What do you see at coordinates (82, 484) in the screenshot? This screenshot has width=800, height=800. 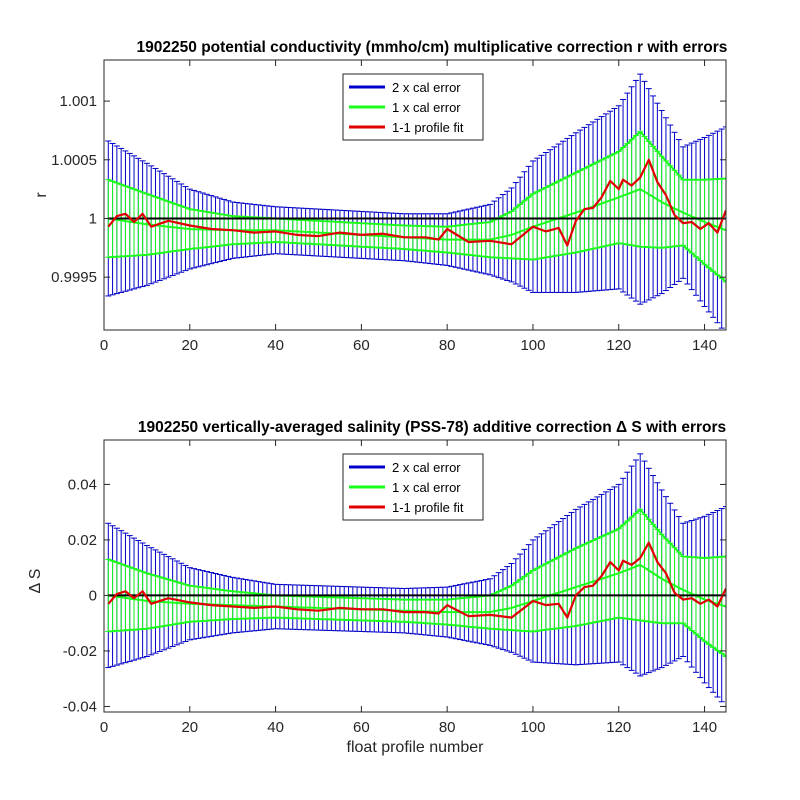 I see `sal-y-tick-label: 0.04` at bounding box center [82, 484].